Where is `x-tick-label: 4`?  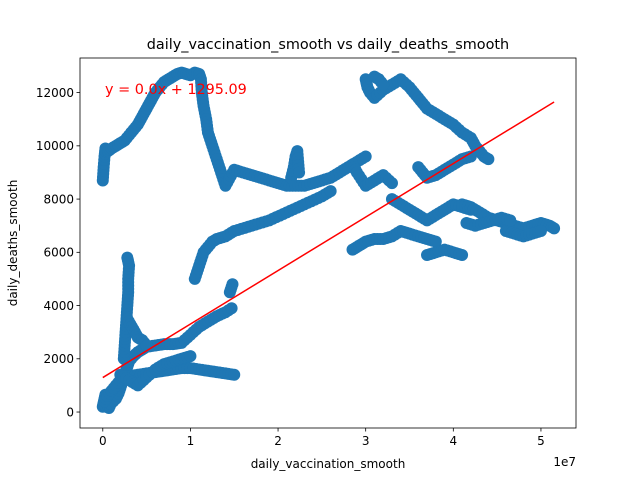
x-tick-label: 4 is located at coordinates (453, 441).